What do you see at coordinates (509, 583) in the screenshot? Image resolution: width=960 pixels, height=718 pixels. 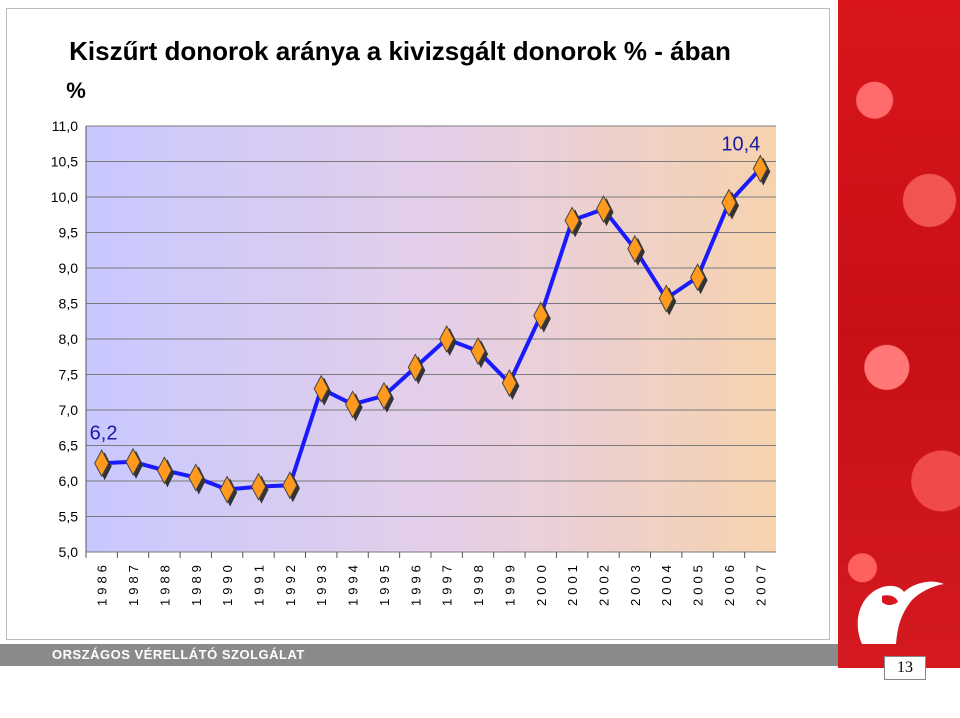 I see `x-tick-label: 1999` at bounding box center [509, 583].